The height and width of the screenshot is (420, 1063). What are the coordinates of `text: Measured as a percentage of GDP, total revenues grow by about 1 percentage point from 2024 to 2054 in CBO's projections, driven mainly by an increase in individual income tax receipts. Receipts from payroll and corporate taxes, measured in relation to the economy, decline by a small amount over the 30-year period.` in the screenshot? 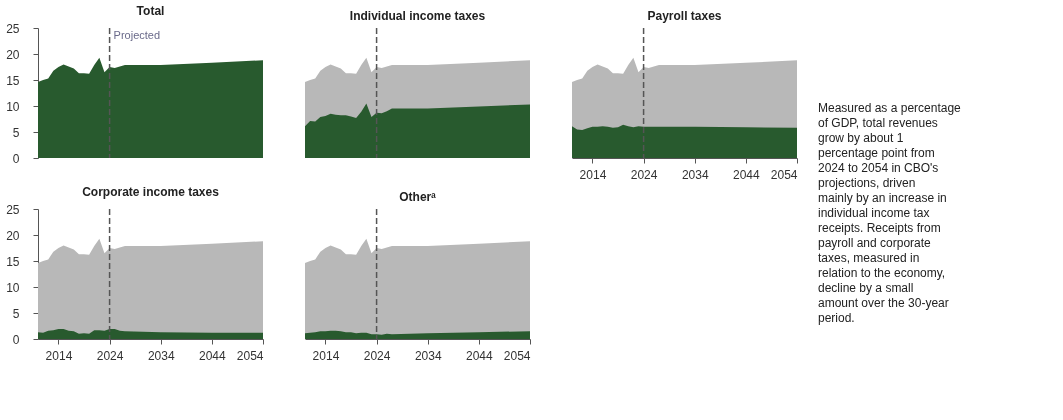 It's located at (889, 213).